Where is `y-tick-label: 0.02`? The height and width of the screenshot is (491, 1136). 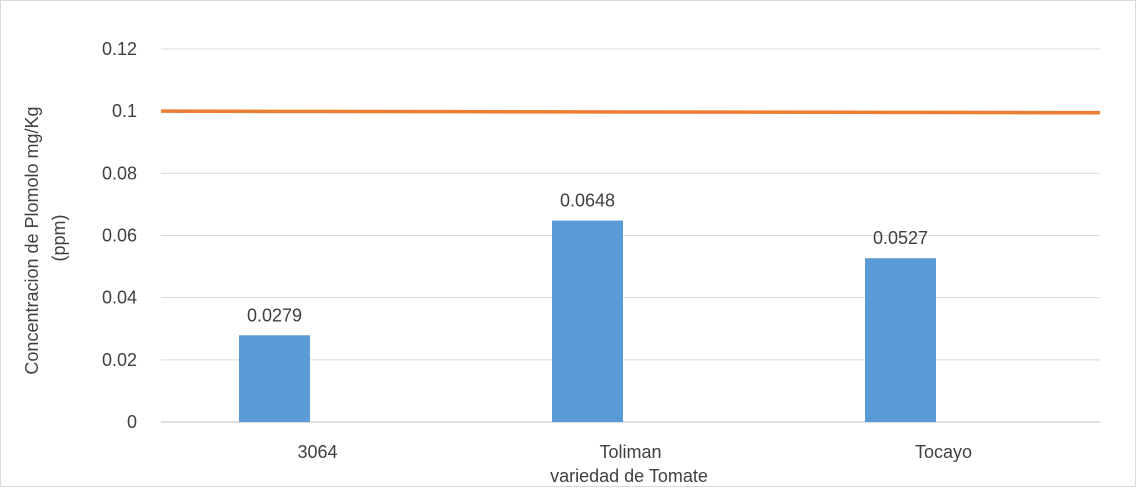 y-tick-label: 0.02 is located at coordinates (119, 360).